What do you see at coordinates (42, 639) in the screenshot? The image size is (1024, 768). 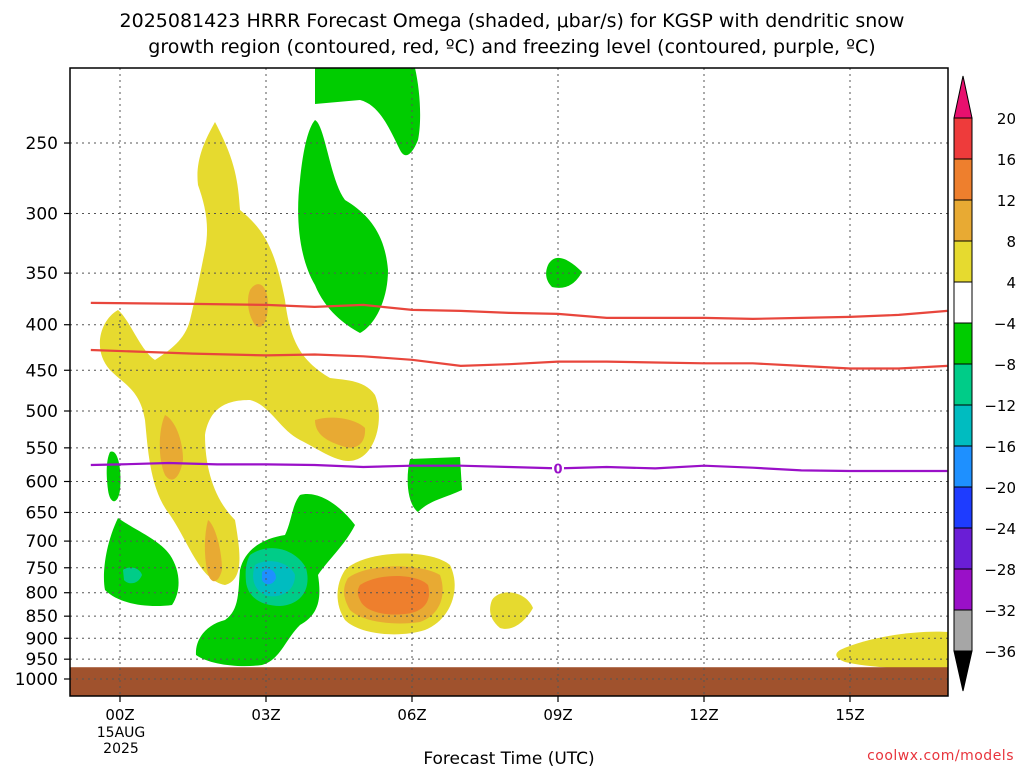 I see `y-tick-label: 900` at bounding box center [42, 639].